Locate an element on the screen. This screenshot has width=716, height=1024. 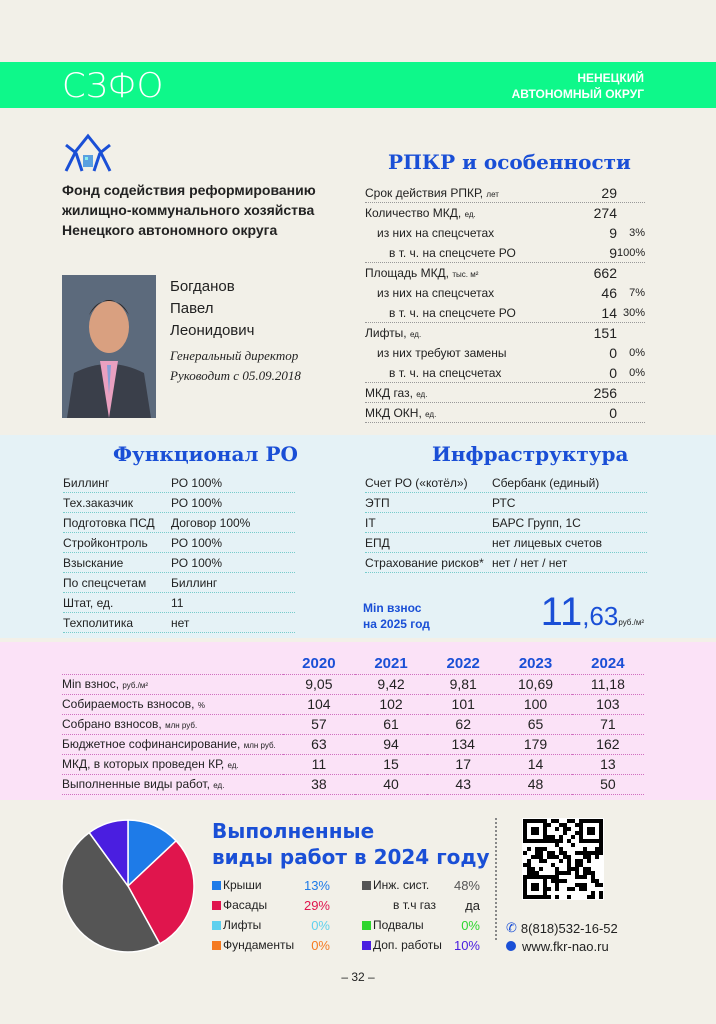
metric-value: 40 is located at coordinates (391, 784).